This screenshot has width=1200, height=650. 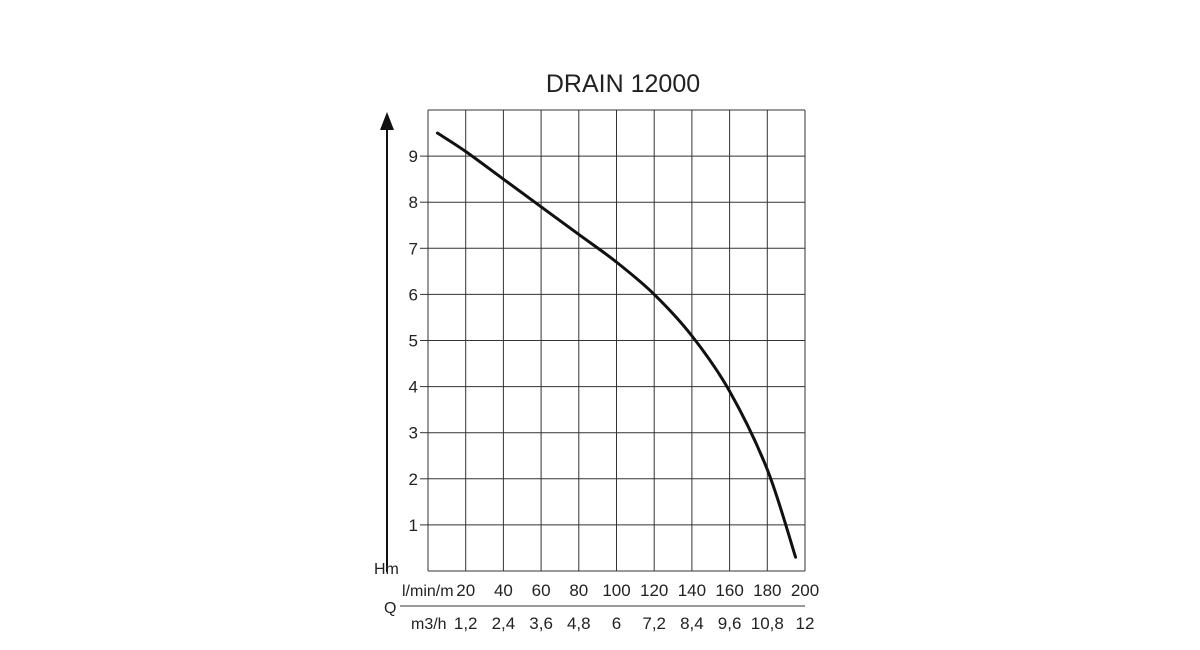 I want to click on x-tick-label-primary: 160, so click(x=729, y=590).